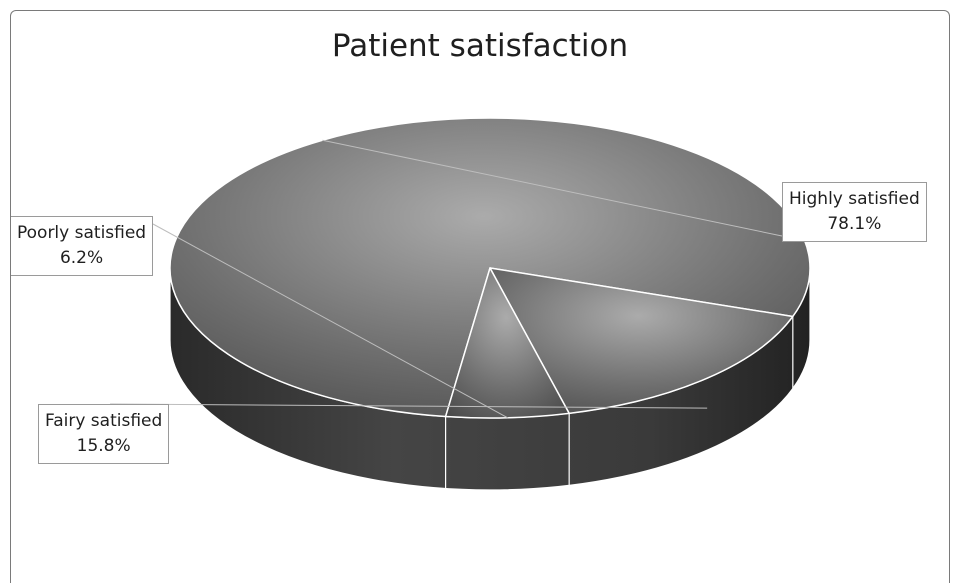 The height and width of the screenshot is (583, 960). Describe the element at coordinates (480, 46) in the screenshot. I see `chart-title: Patient satisfaction` at that location.